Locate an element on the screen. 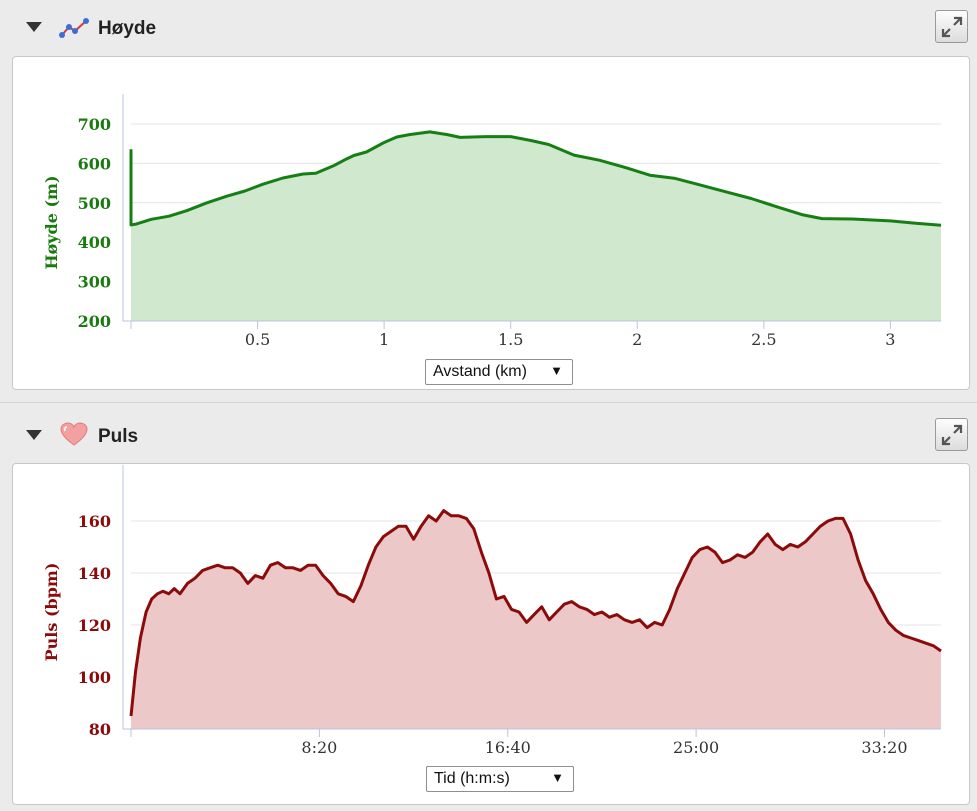  elevation-x-tick-label: 1.5 is located at coordinates (510, 339).